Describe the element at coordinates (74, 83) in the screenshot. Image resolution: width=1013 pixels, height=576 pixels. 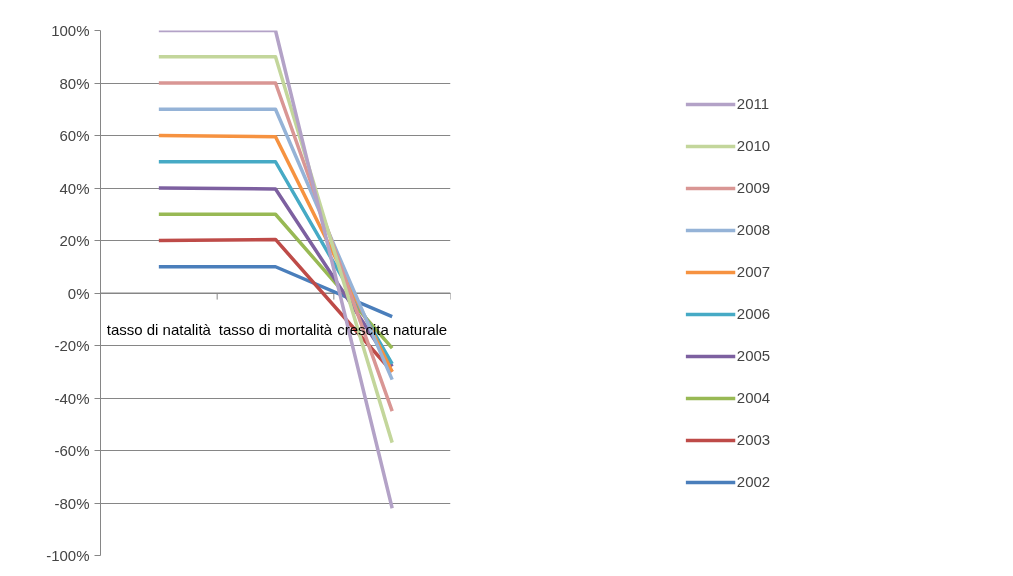
I see `y-tick-label: 80%` at that location.